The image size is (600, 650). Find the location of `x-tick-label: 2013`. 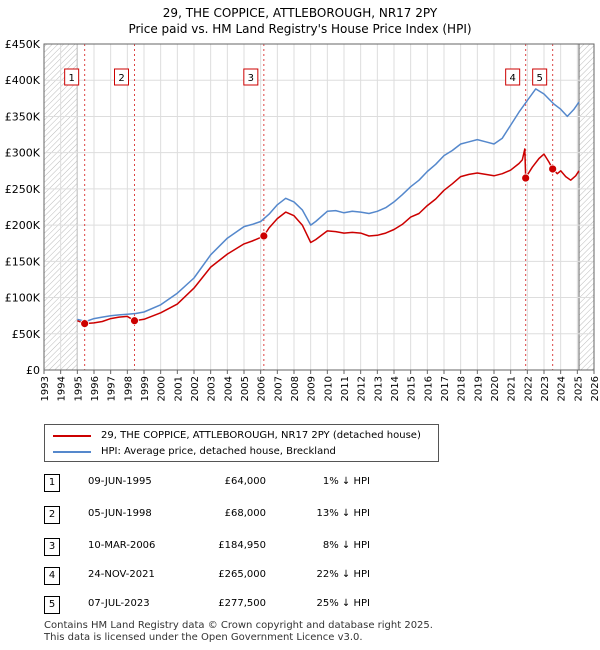

x-tick-label: 2013 is located at coordinates (378, 388).